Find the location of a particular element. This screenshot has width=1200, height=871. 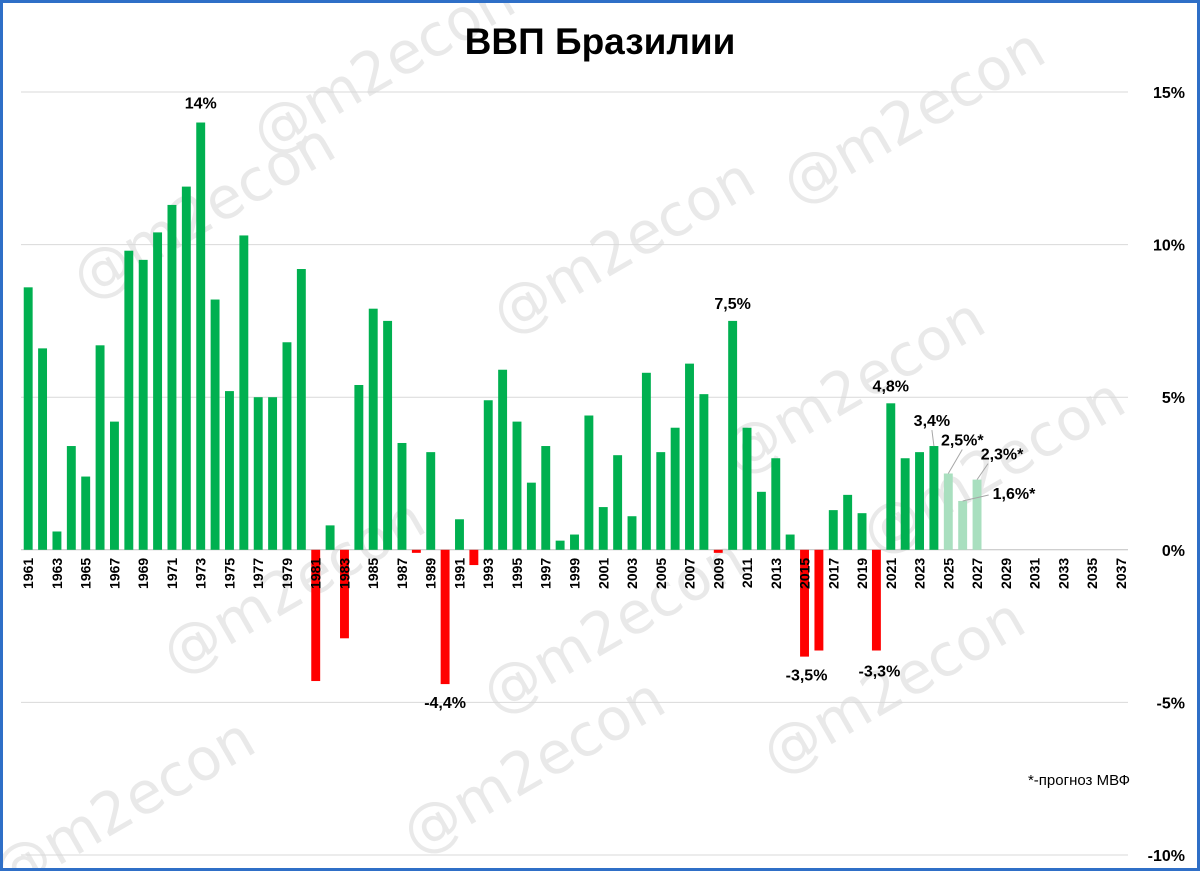

x-tick-label: 2027 is located at coordinates (977, 573).